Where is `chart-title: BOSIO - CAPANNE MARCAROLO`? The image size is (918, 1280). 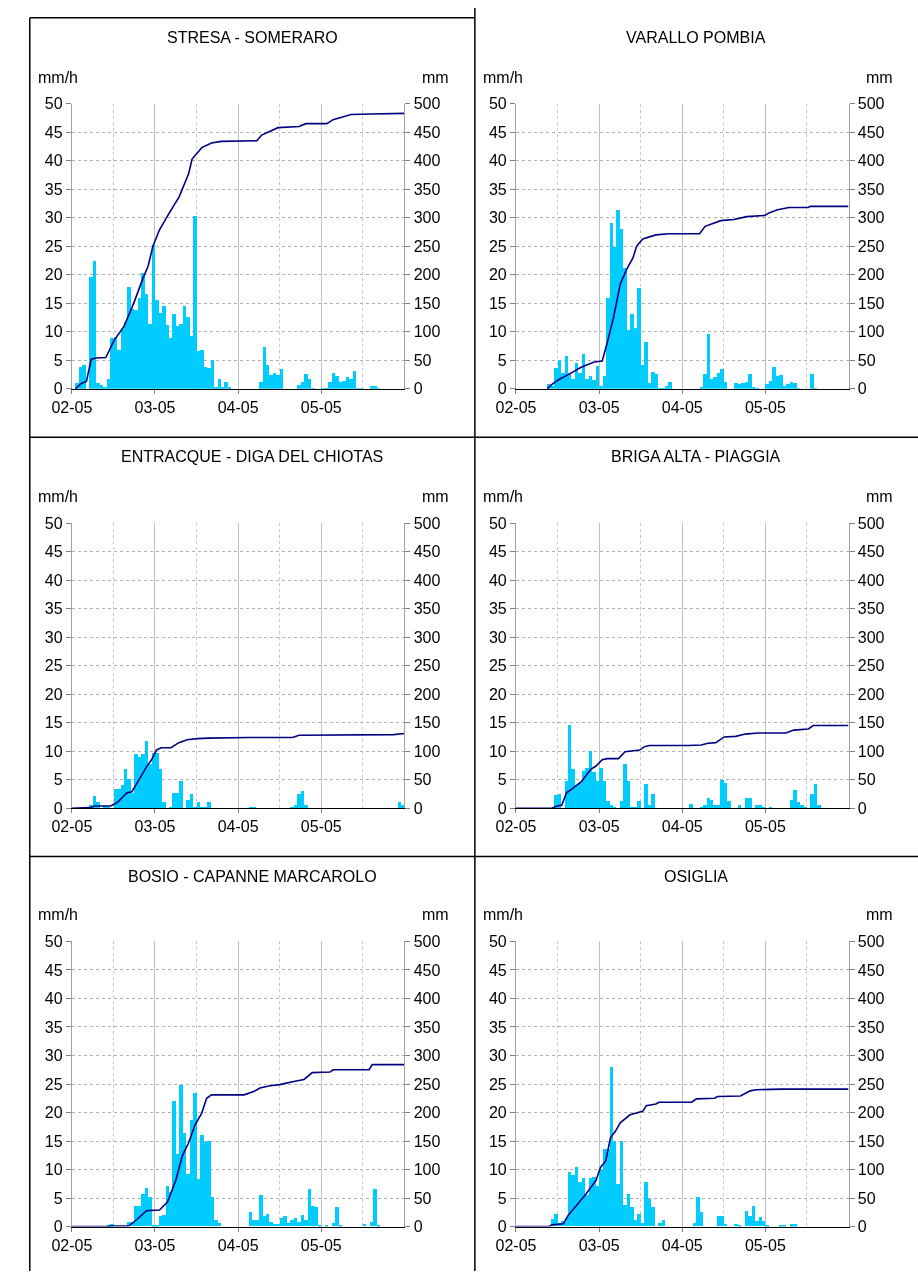 chart-title: BOSIO - CAPANNE MARCAROLO is located at coordinates (252, 876).